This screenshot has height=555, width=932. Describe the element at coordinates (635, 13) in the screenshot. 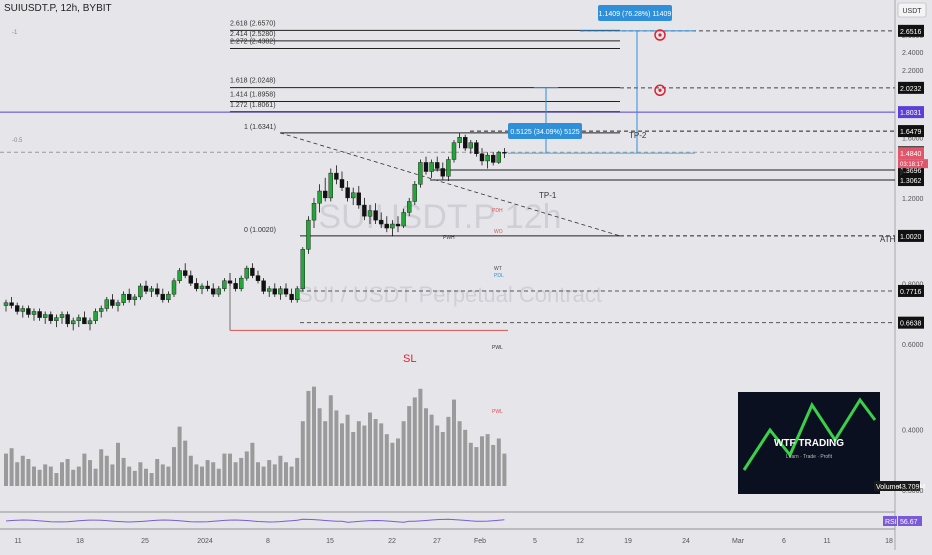

I see `measure-box-tp2` at that location.